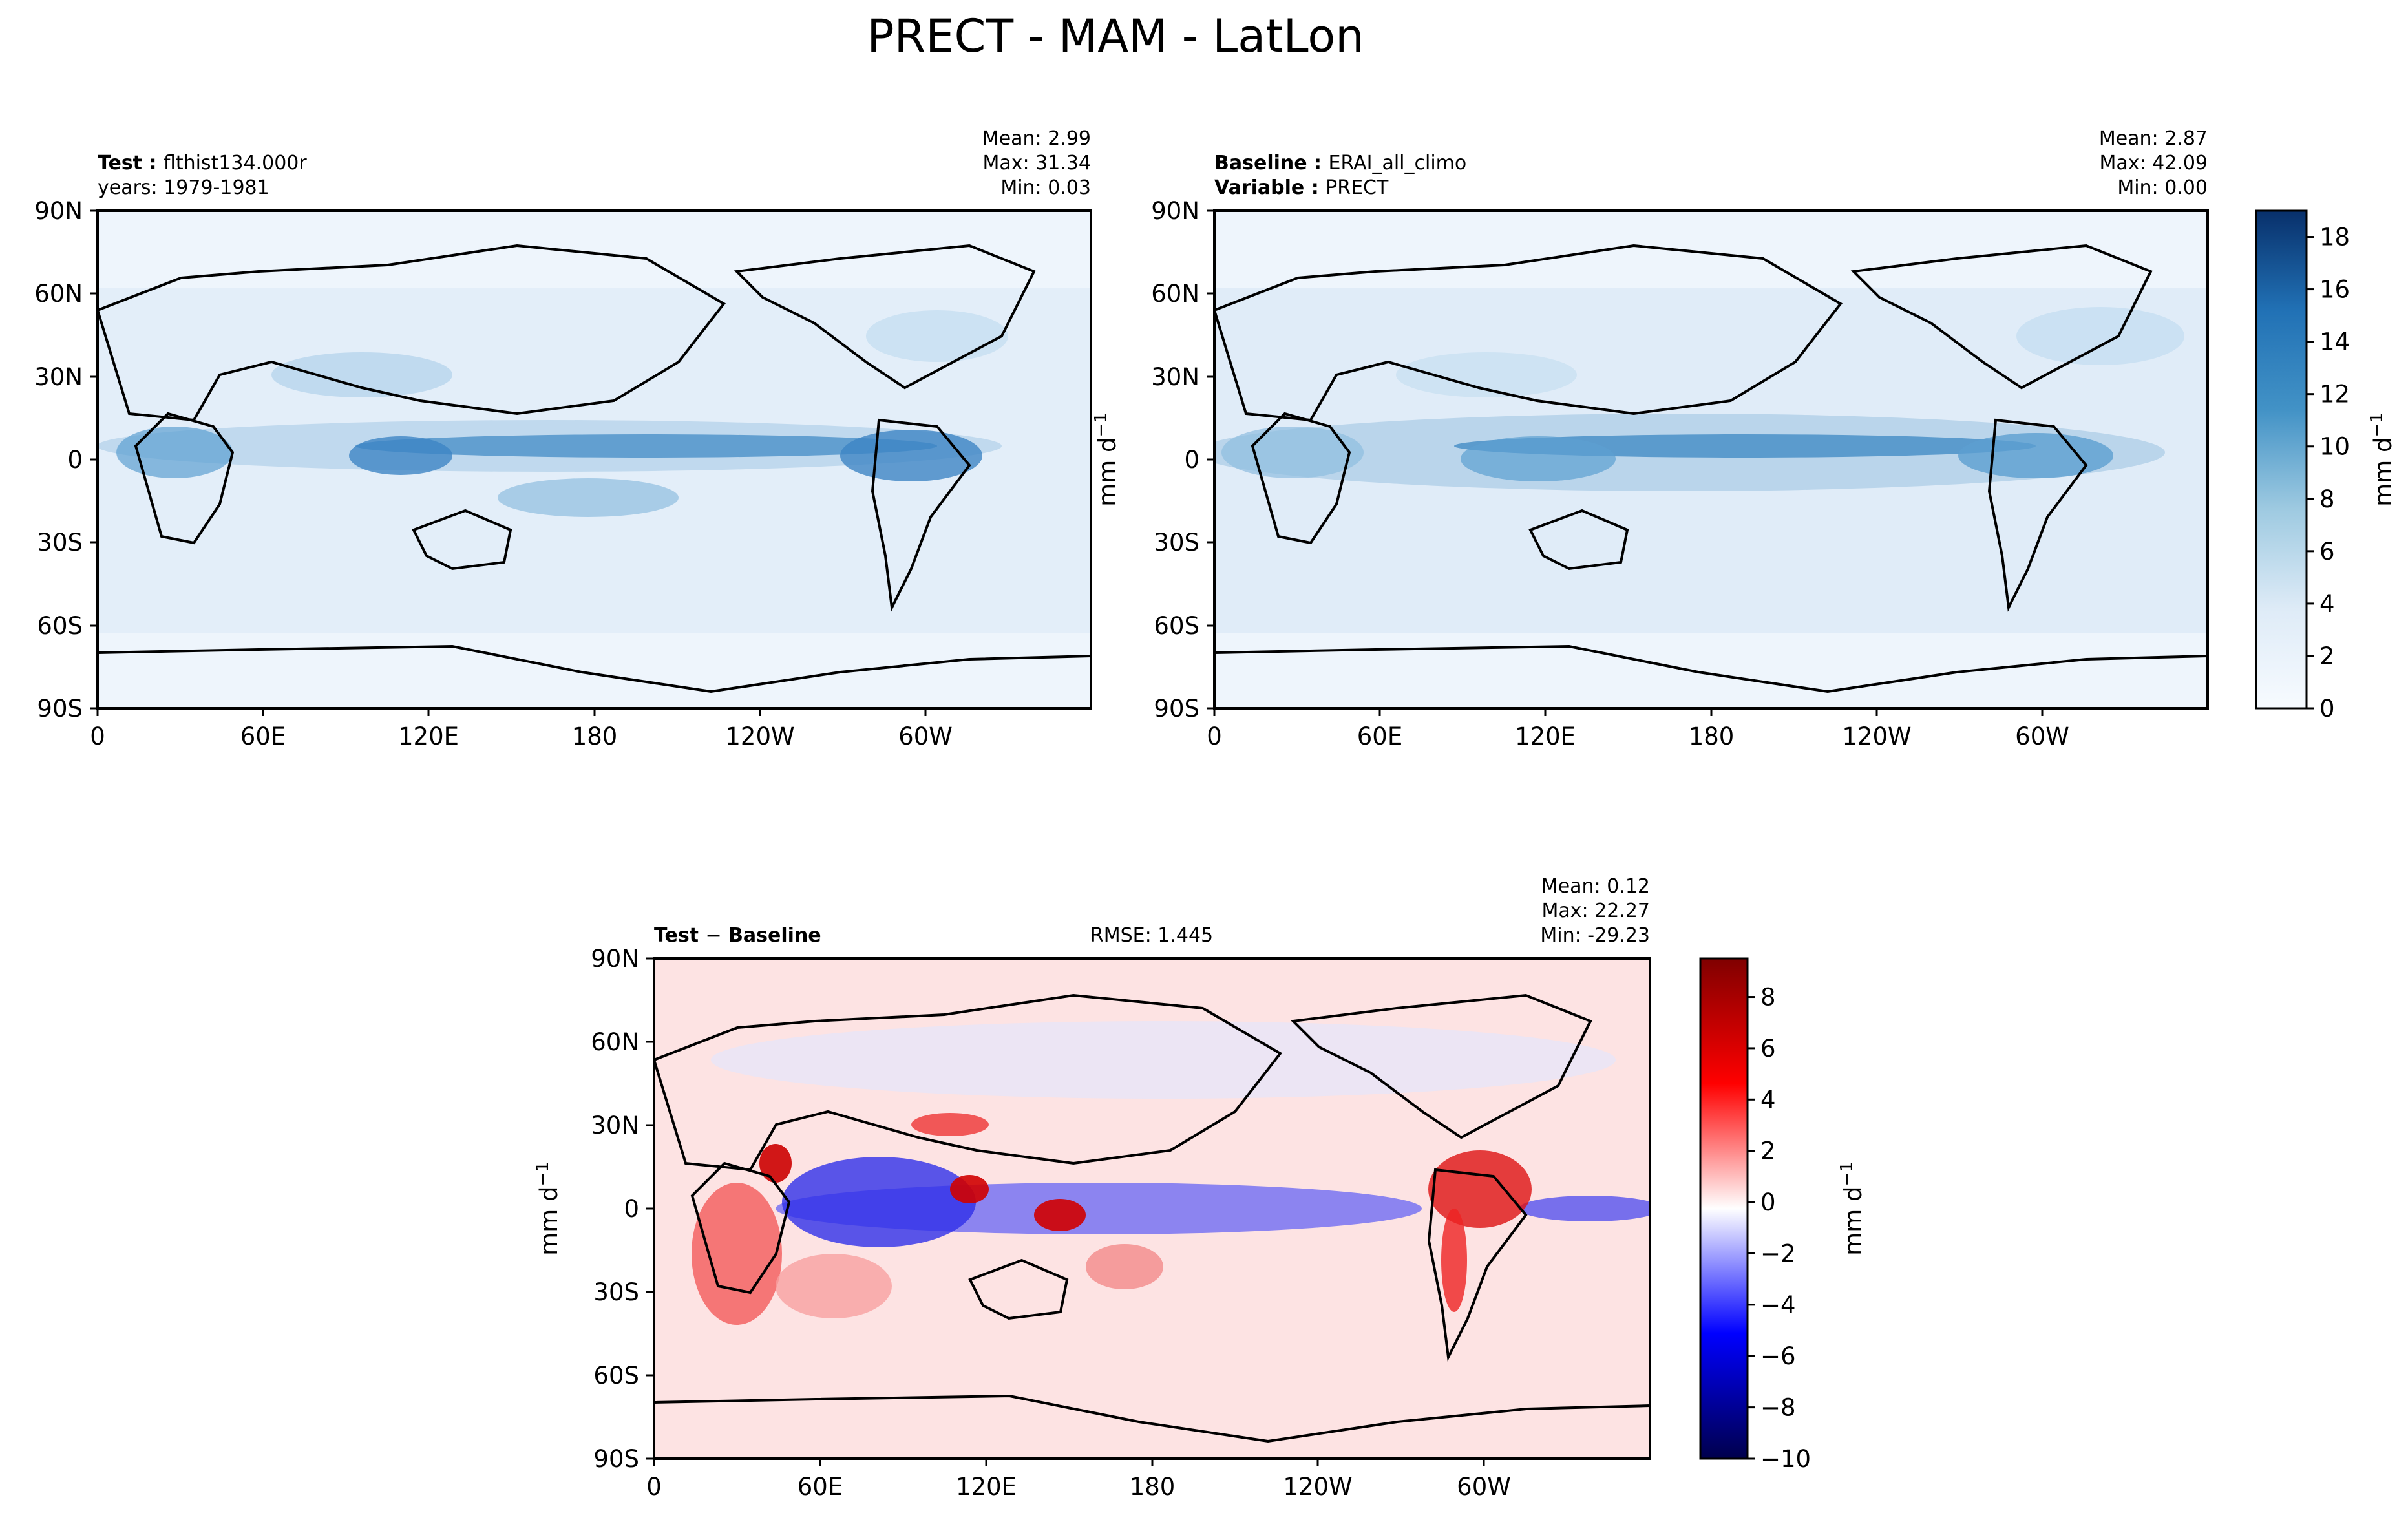 The image size is (2408, 1522). What do you see at coordinates (1340, 163) in the screenshot?
I see `header-key-bold: Baseline : ERAI_all_climo` at bounding box center [1340, 163].